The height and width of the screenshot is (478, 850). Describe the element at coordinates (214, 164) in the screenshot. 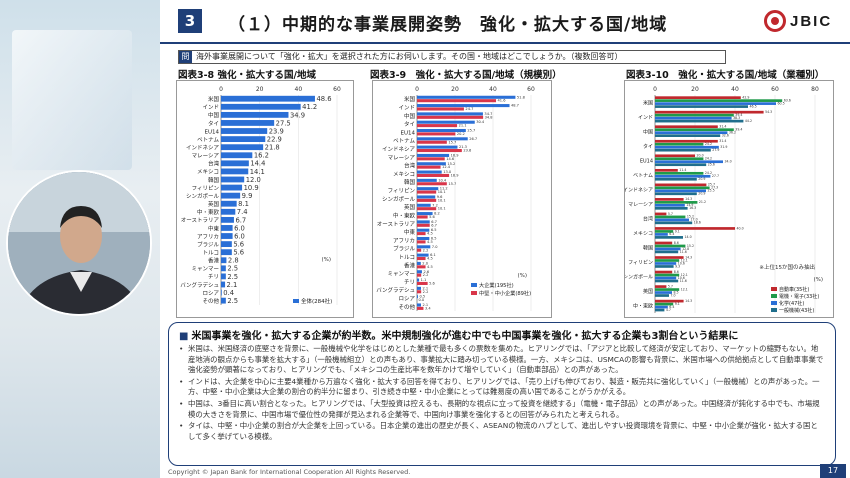

I see `category-label: 台湾` at that location.